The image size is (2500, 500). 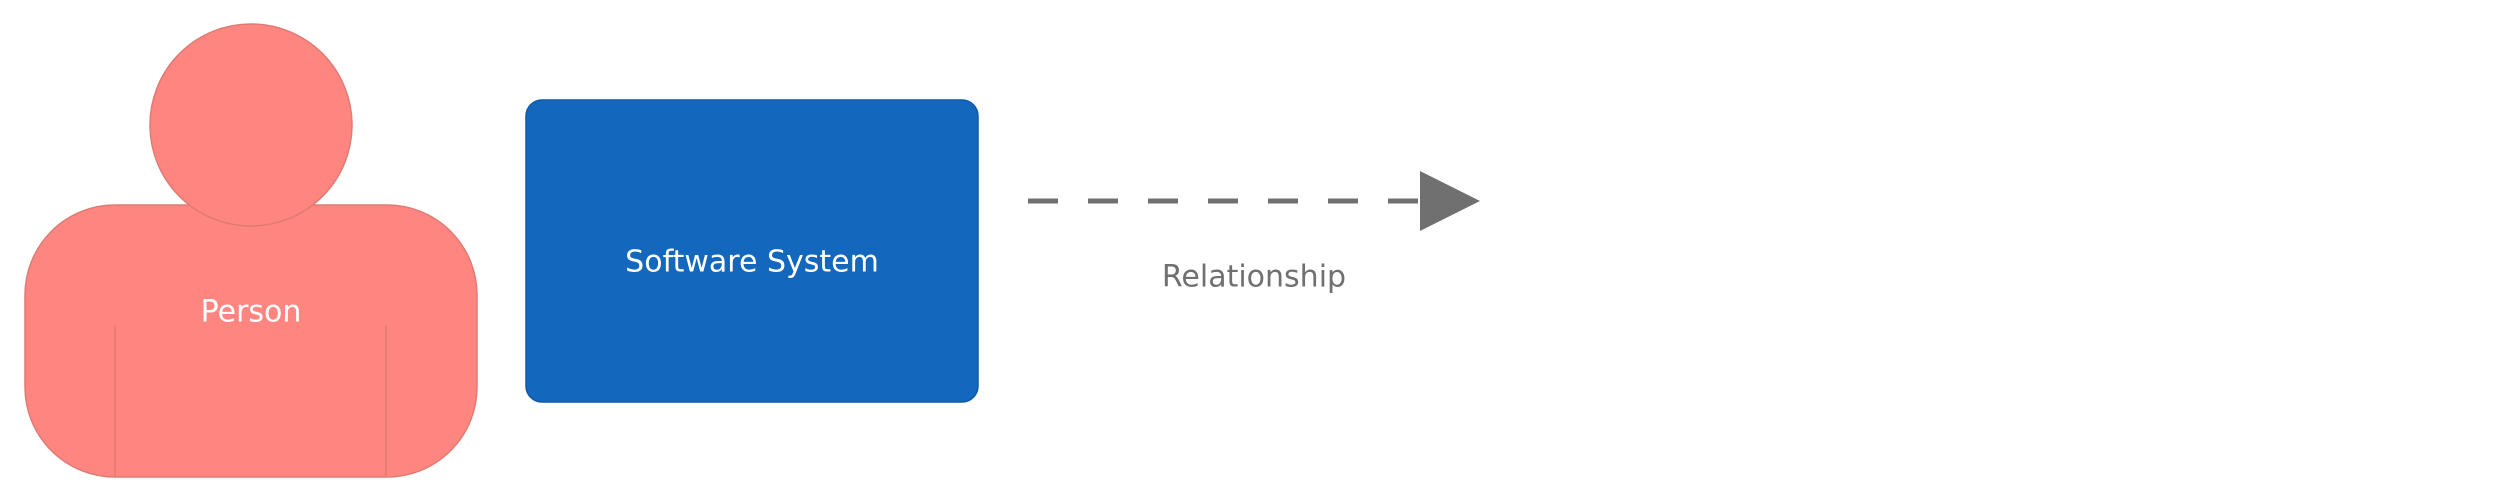 What do you see at coordinates (251, 341) in the screenshot?
I see `person-body` at bounding box center [251, 341].